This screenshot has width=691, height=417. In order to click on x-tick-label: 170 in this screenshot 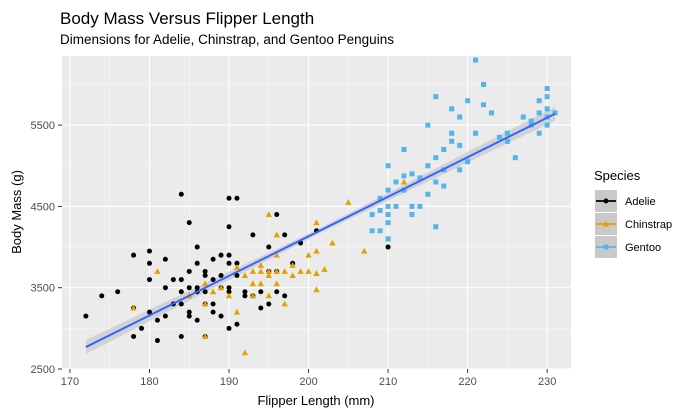, I will do `click(70, 382)`.